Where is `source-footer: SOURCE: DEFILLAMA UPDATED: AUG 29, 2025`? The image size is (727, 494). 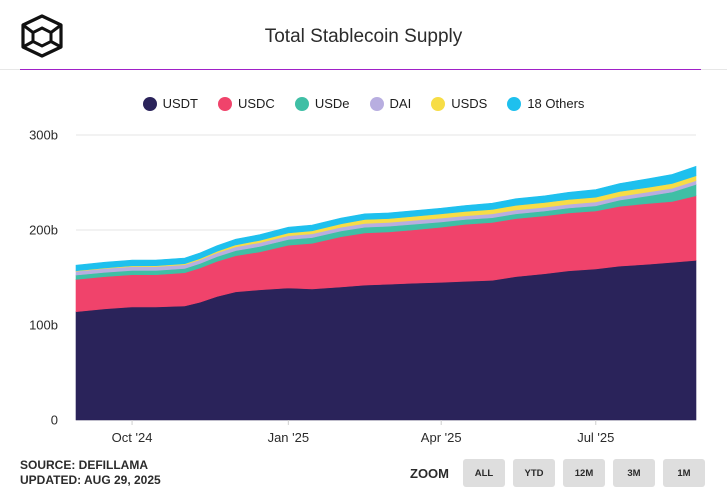
source-footer: SOURCE: DEFILLAMA UPDATED: AUG 29, 2025 is located at coordinates (90, 473).